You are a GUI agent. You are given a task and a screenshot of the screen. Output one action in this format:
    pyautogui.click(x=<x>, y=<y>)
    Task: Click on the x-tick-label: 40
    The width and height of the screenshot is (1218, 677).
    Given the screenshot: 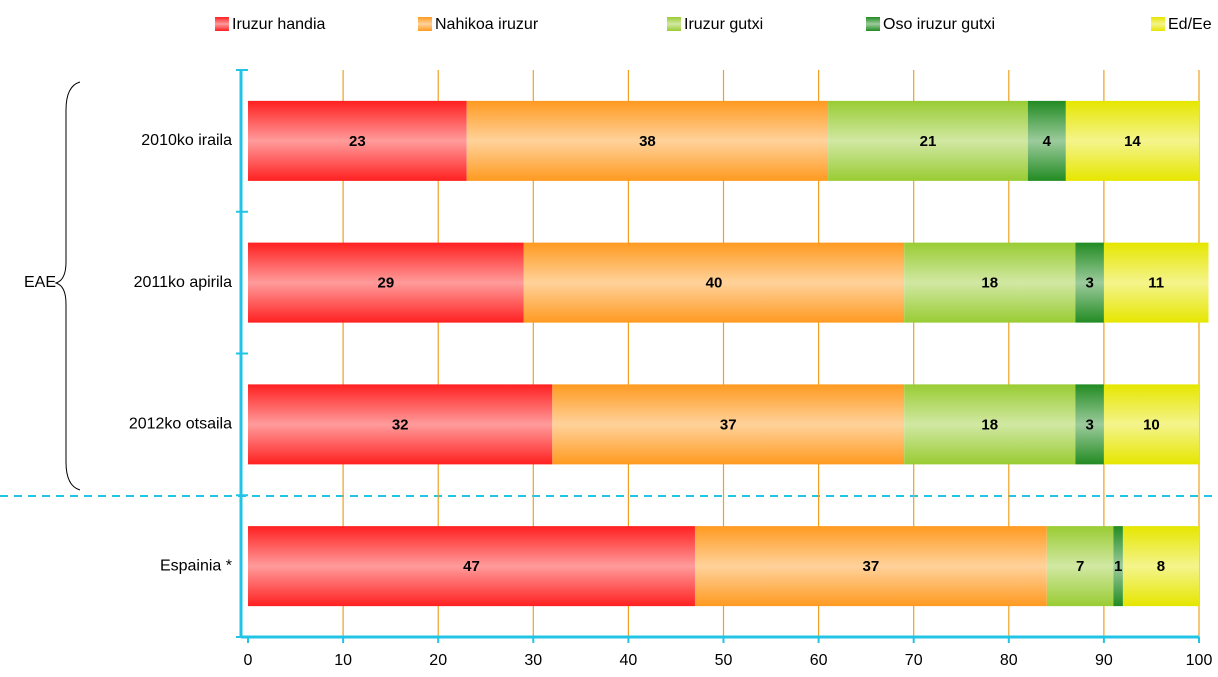 What is the action you would take?
    pyautogui.click(x=629, y=660)
    